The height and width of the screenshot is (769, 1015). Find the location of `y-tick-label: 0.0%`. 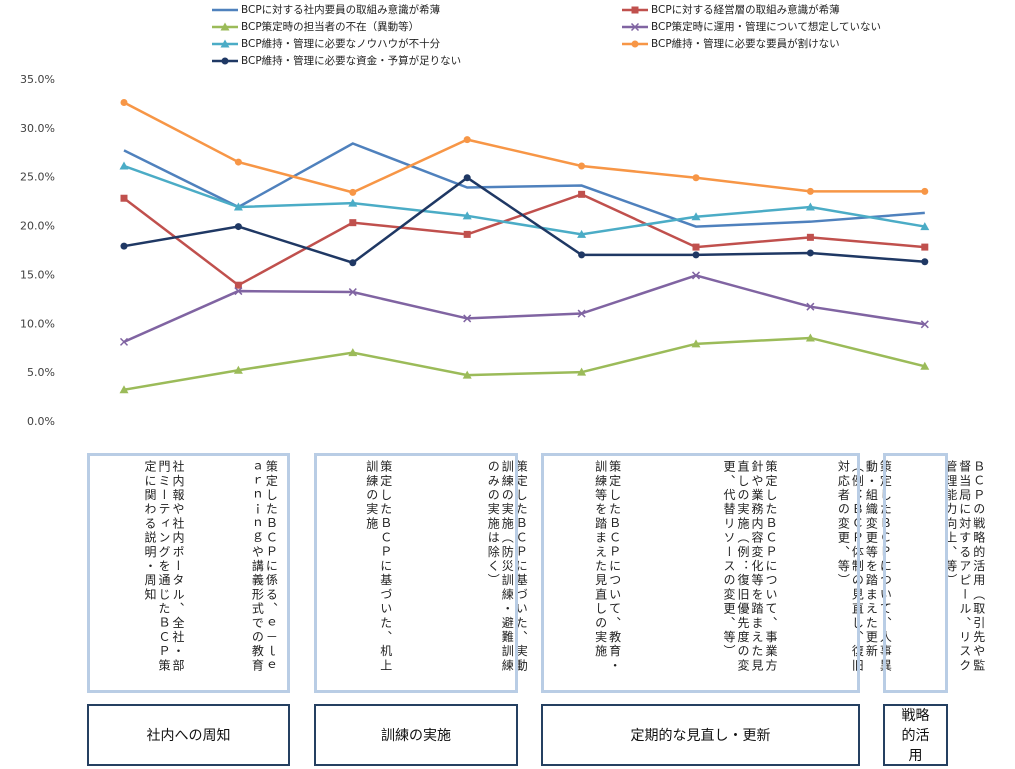

y-tick-label: 0.0% is located at coordinates (41, 421).